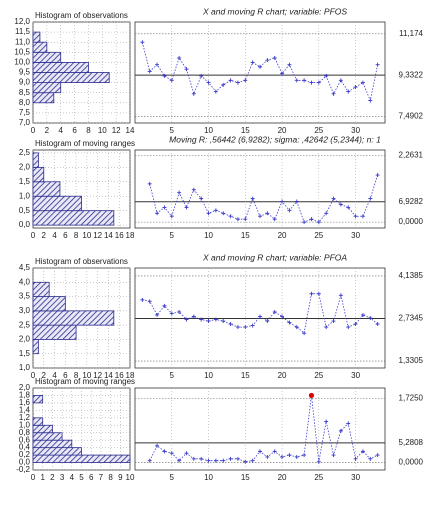 This screenshot has height=505, width=429. Describe the element at coordinates (411, 116) in the screenshot. I see `y-tick-label: 7,4902` at that location.